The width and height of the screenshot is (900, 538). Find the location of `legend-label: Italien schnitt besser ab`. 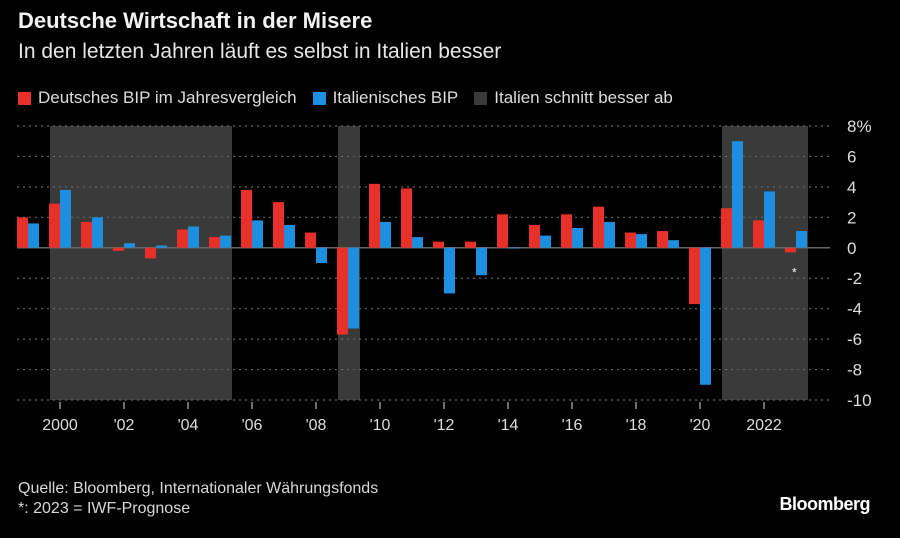

legend-label: Italien schnitt besser ab is located at coordinates (583, 97).